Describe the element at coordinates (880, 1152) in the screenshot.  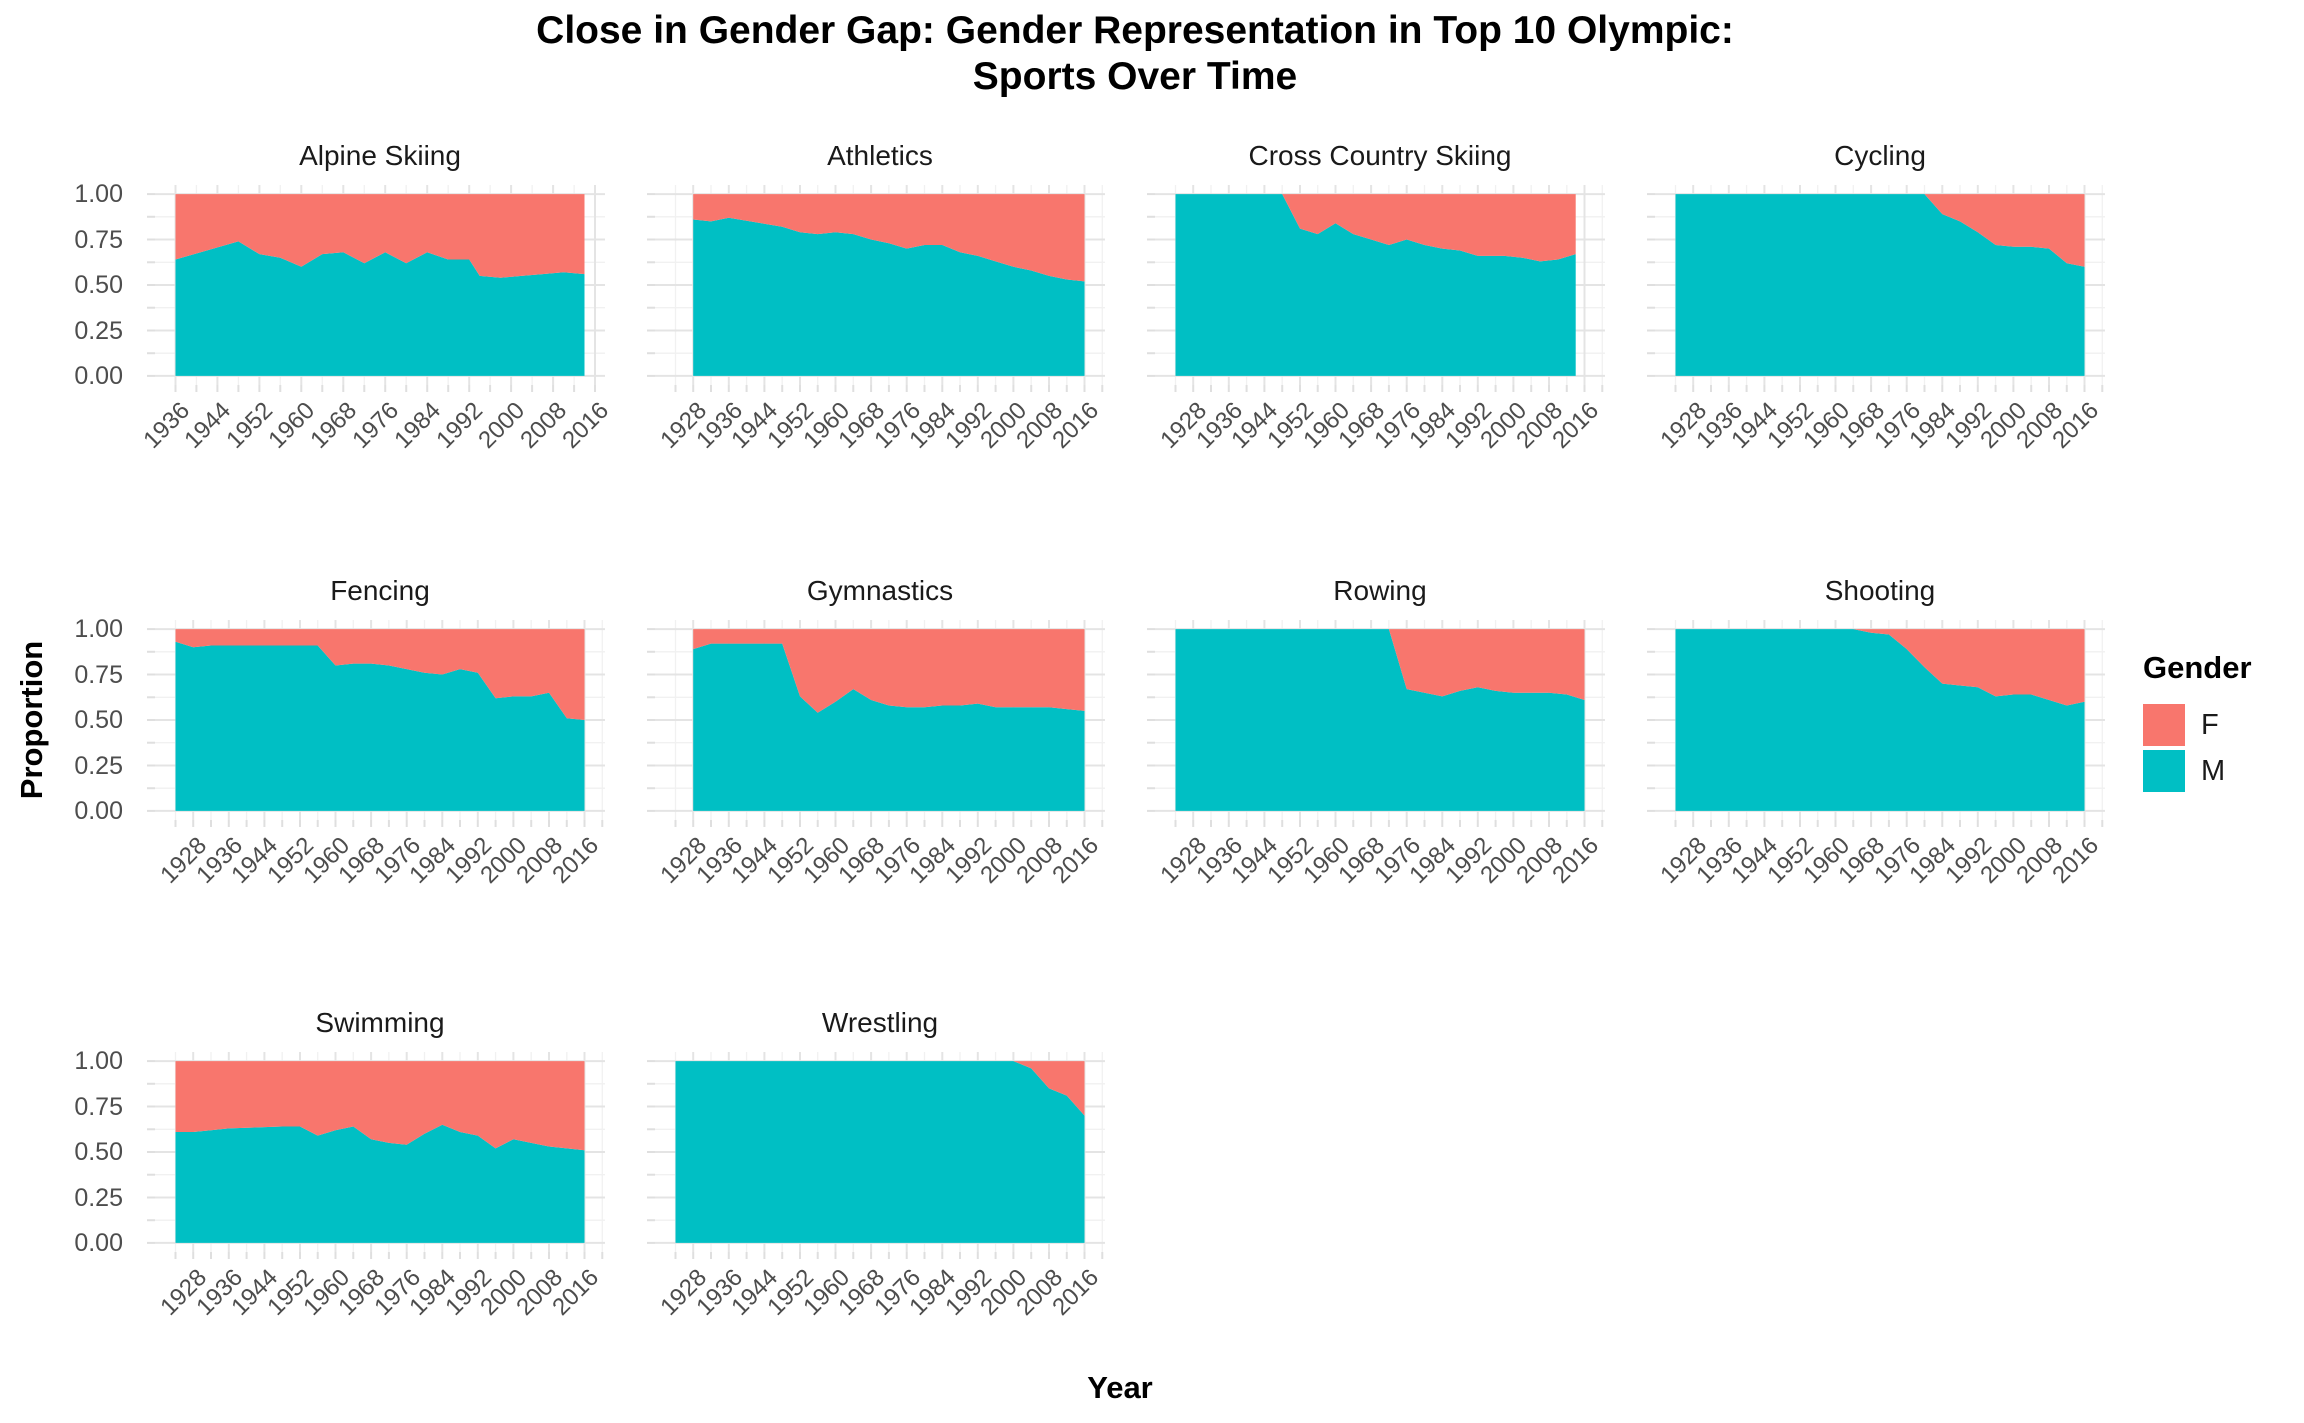
I see `wrestling-male-area` at that location.